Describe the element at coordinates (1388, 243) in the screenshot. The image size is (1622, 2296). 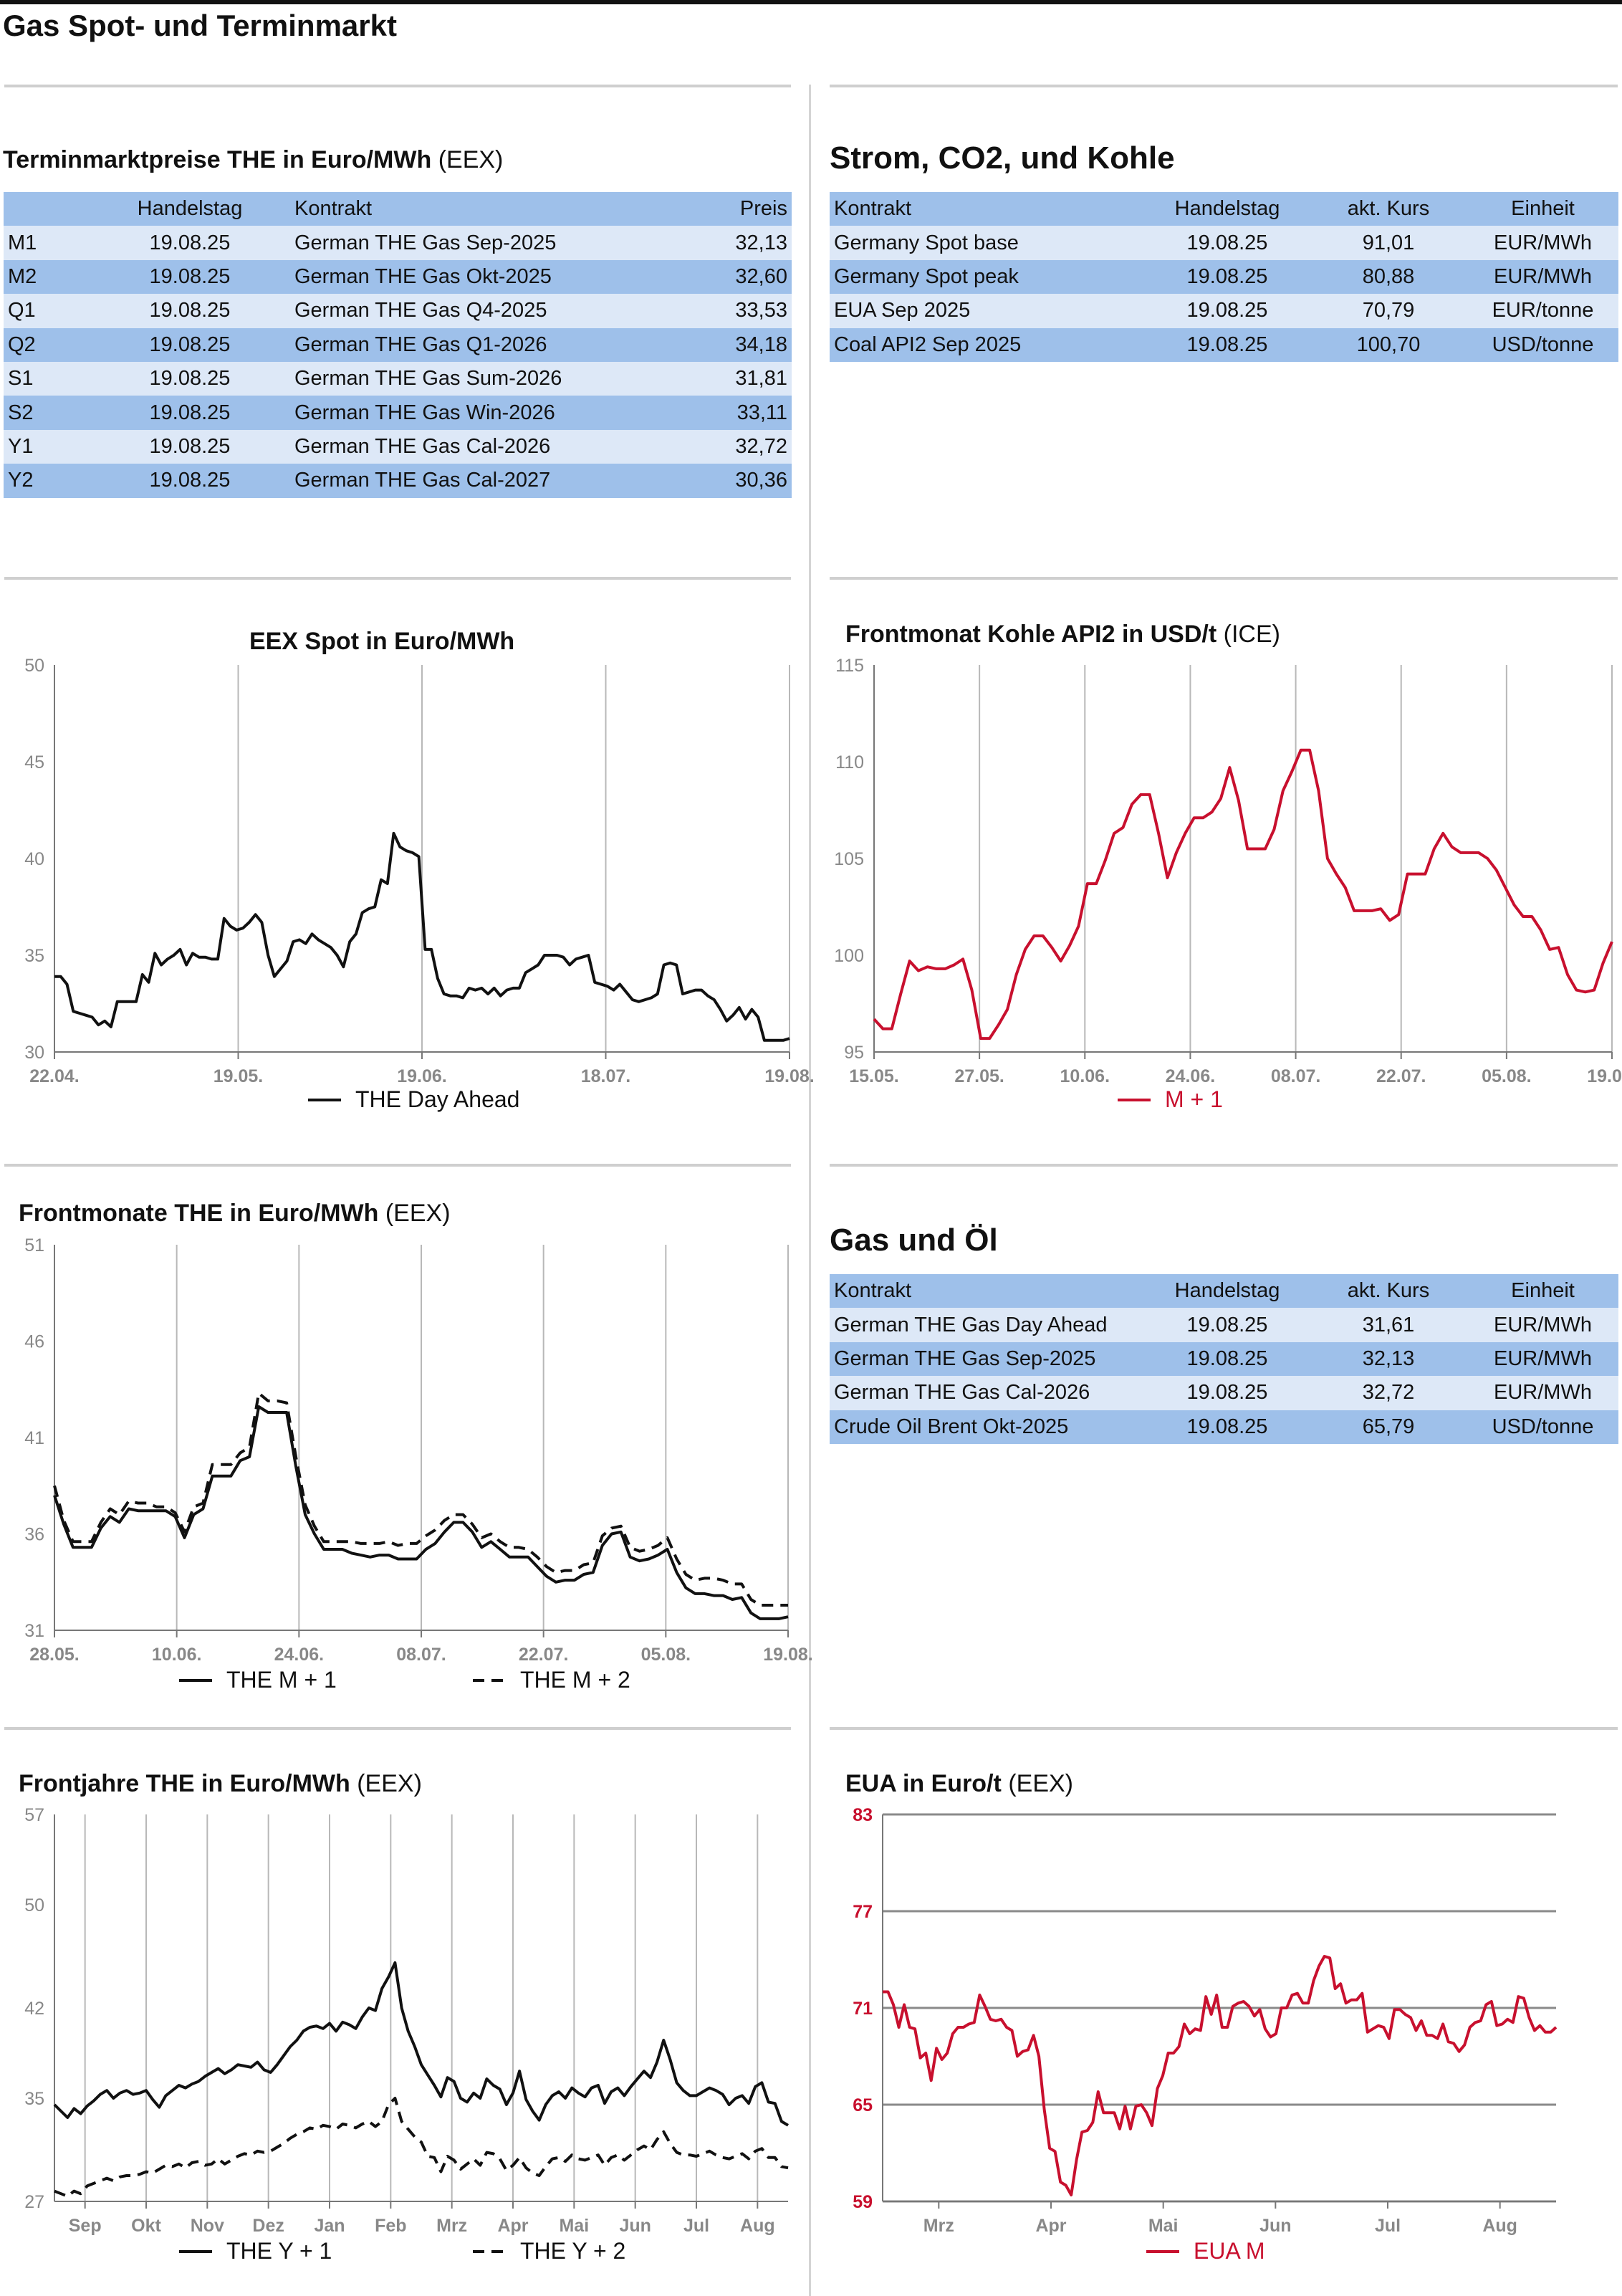
I see `table-cell: 91,01` at that location.